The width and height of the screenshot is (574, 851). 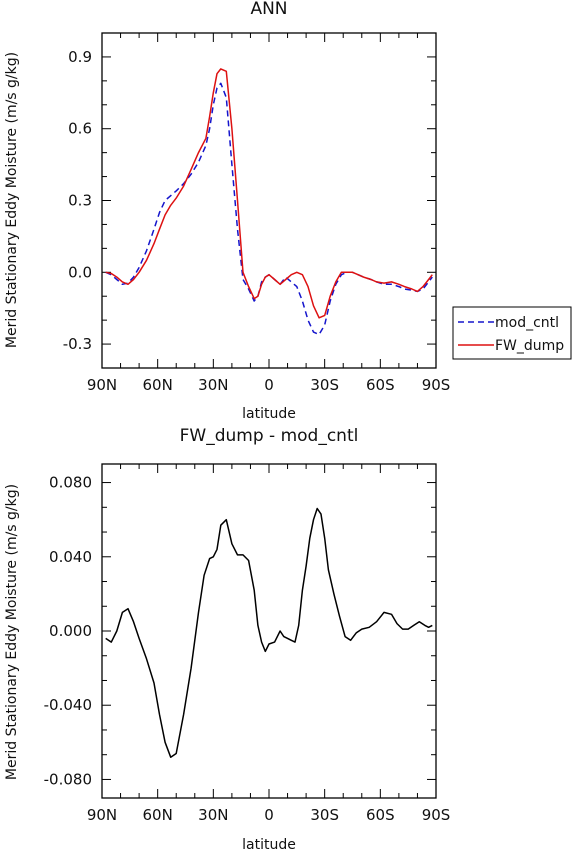 What do you see at coordinates (77, 344) in the screenshot?
I see `y-tick-label: -0.3` at bounding box center [77, 344].